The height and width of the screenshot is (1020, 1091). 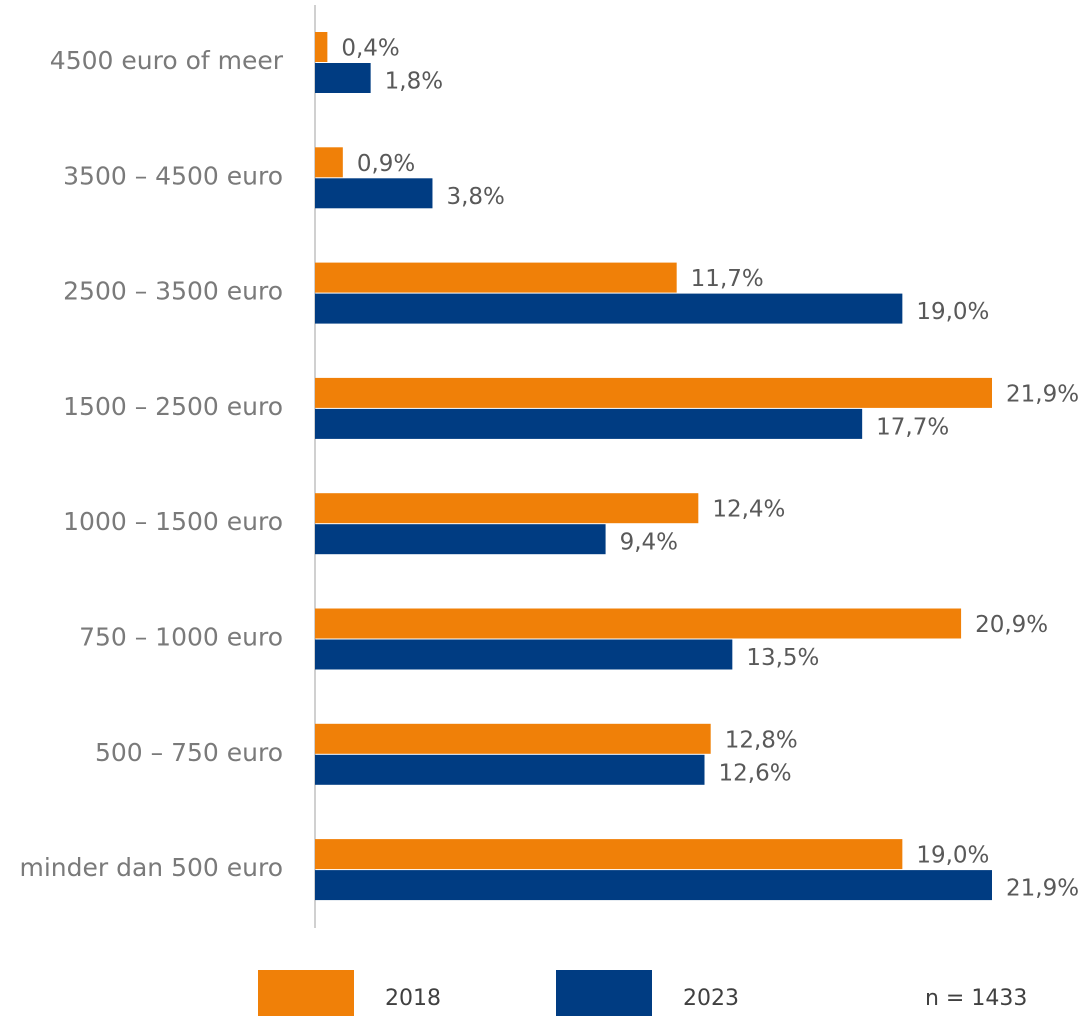 I want to click on data-label: 1,8%, so click(x=414, y=82).